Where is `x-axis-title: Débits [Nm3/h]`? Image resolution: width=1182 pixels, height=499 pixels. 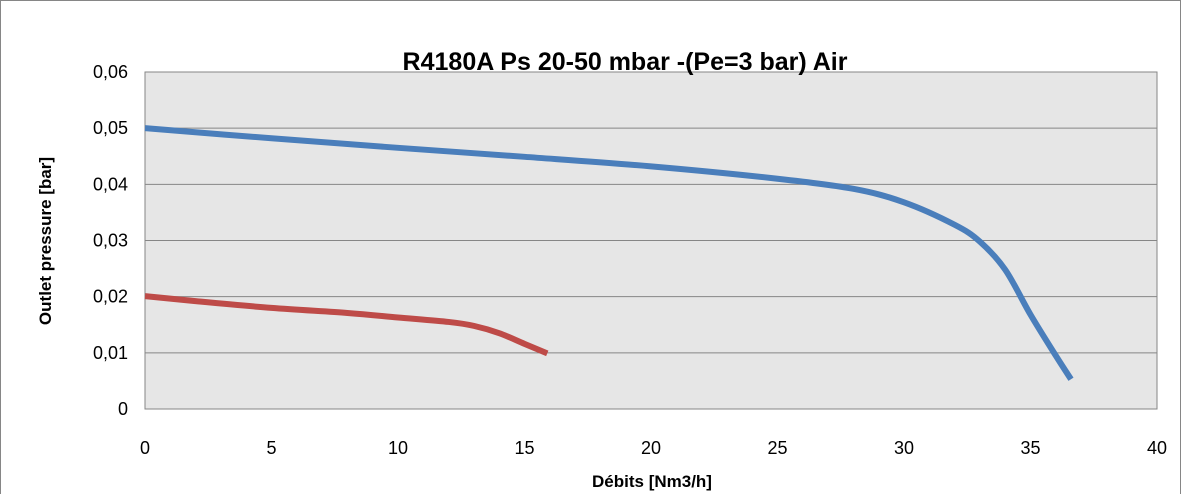 x-axis-title: Débits [Nm3/h] is located at coordinates (652, 481).